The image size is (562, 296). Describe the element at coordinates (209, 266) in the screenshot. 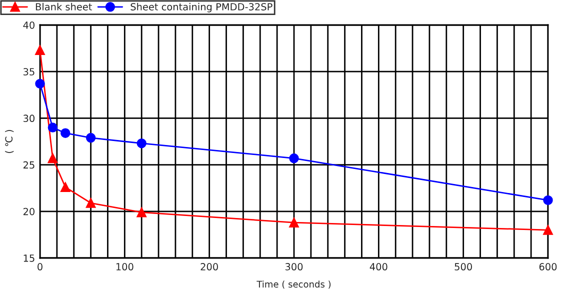

I see `x-tick-label: 200` at that location.